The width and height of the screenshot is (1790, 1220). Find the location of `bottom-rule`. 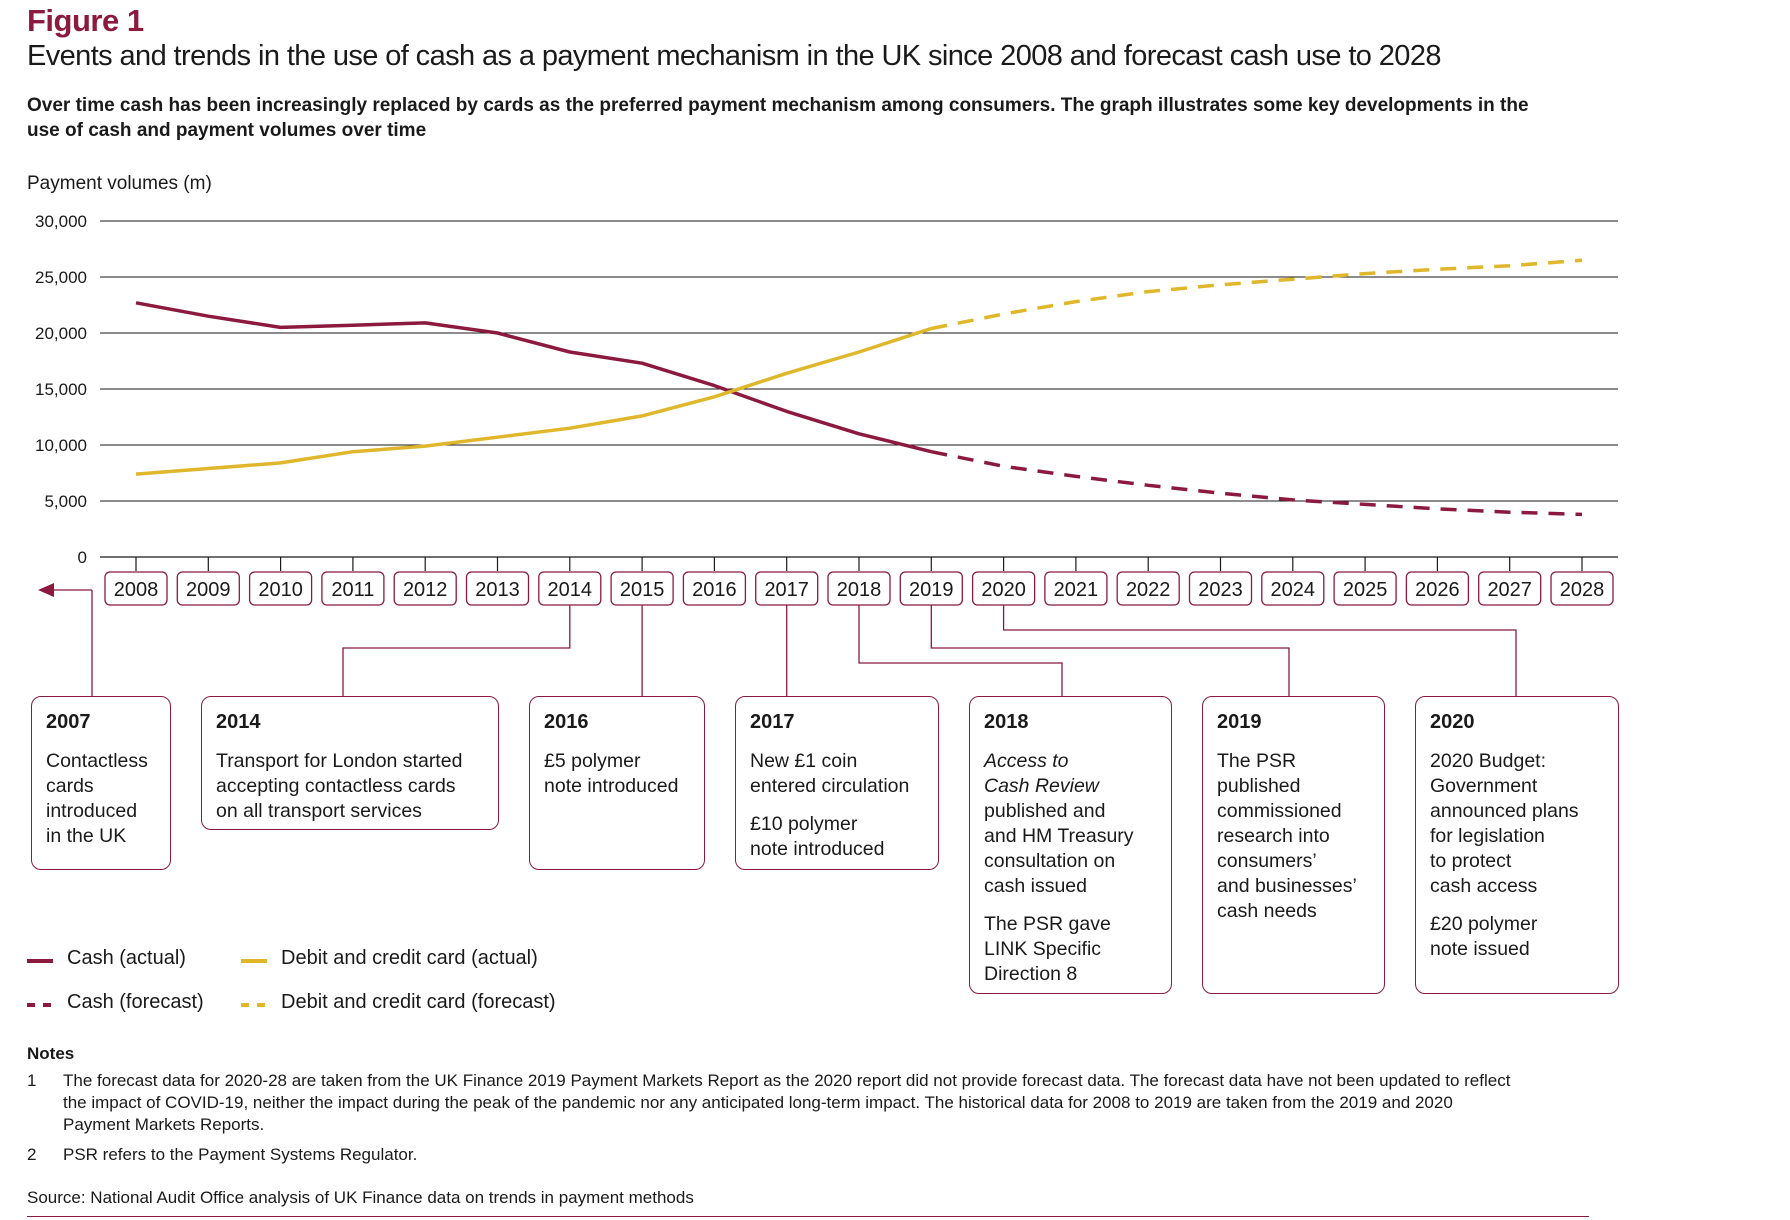

bottom-rule is located at coordinates (808, 1216).